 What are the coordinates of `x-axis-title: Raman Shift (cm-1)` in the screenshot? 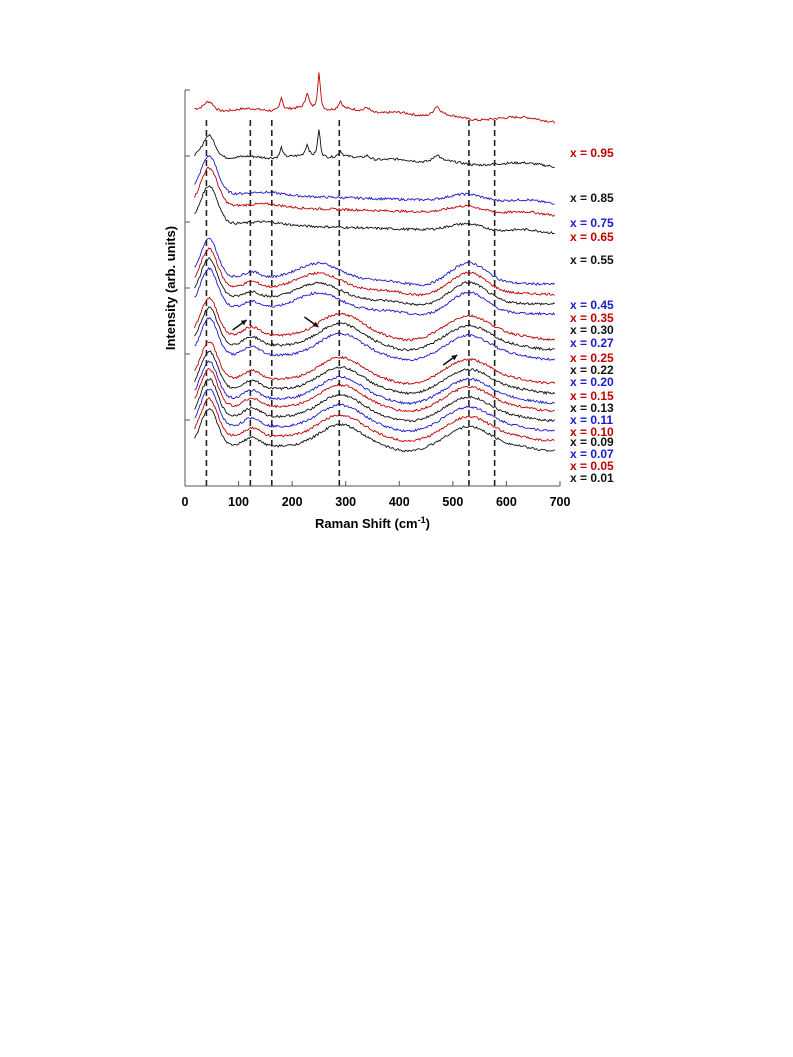 It's located at (372, 523).